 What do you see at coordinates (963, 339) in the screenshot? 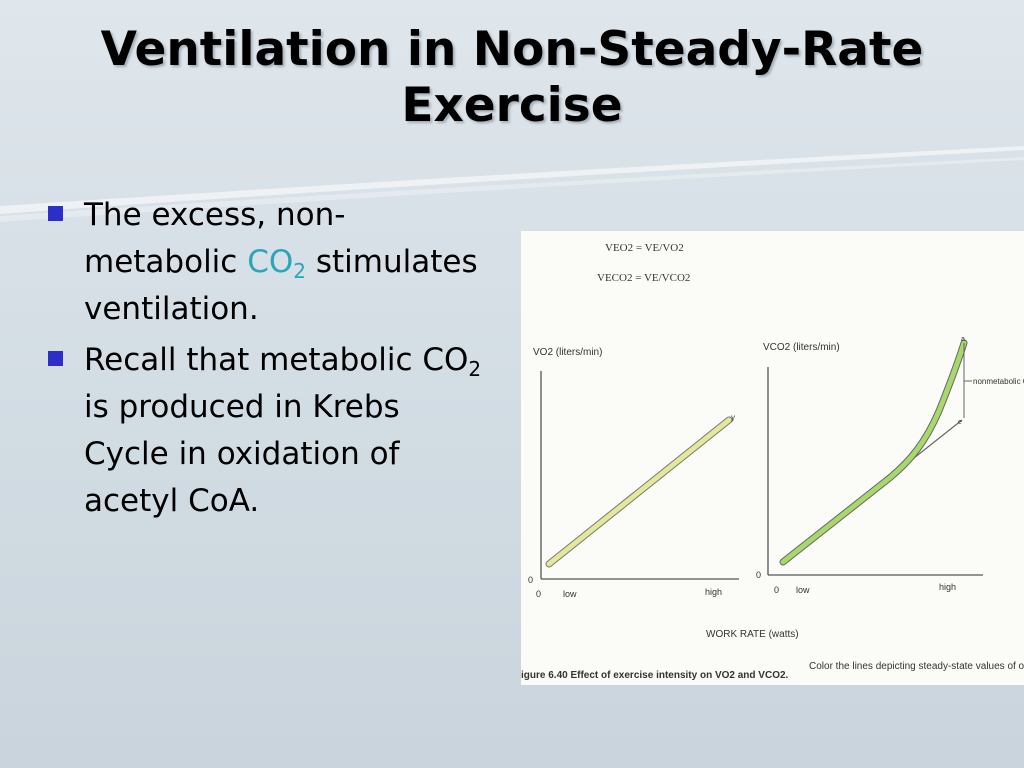
I see `right-marker-top: a` at bounding box center [963, 339].